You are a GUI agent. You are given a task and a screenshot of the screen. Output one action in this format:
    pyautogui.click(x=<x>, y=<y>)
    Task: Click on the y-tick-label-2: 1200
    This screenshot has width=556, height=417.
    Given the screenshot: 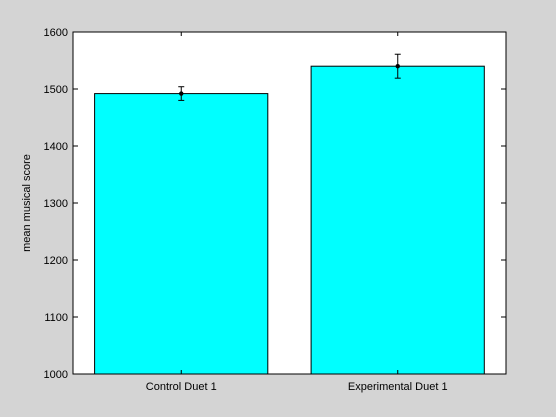 What is the action you would take?
    pyautogui.click(x=56, y=261)
    